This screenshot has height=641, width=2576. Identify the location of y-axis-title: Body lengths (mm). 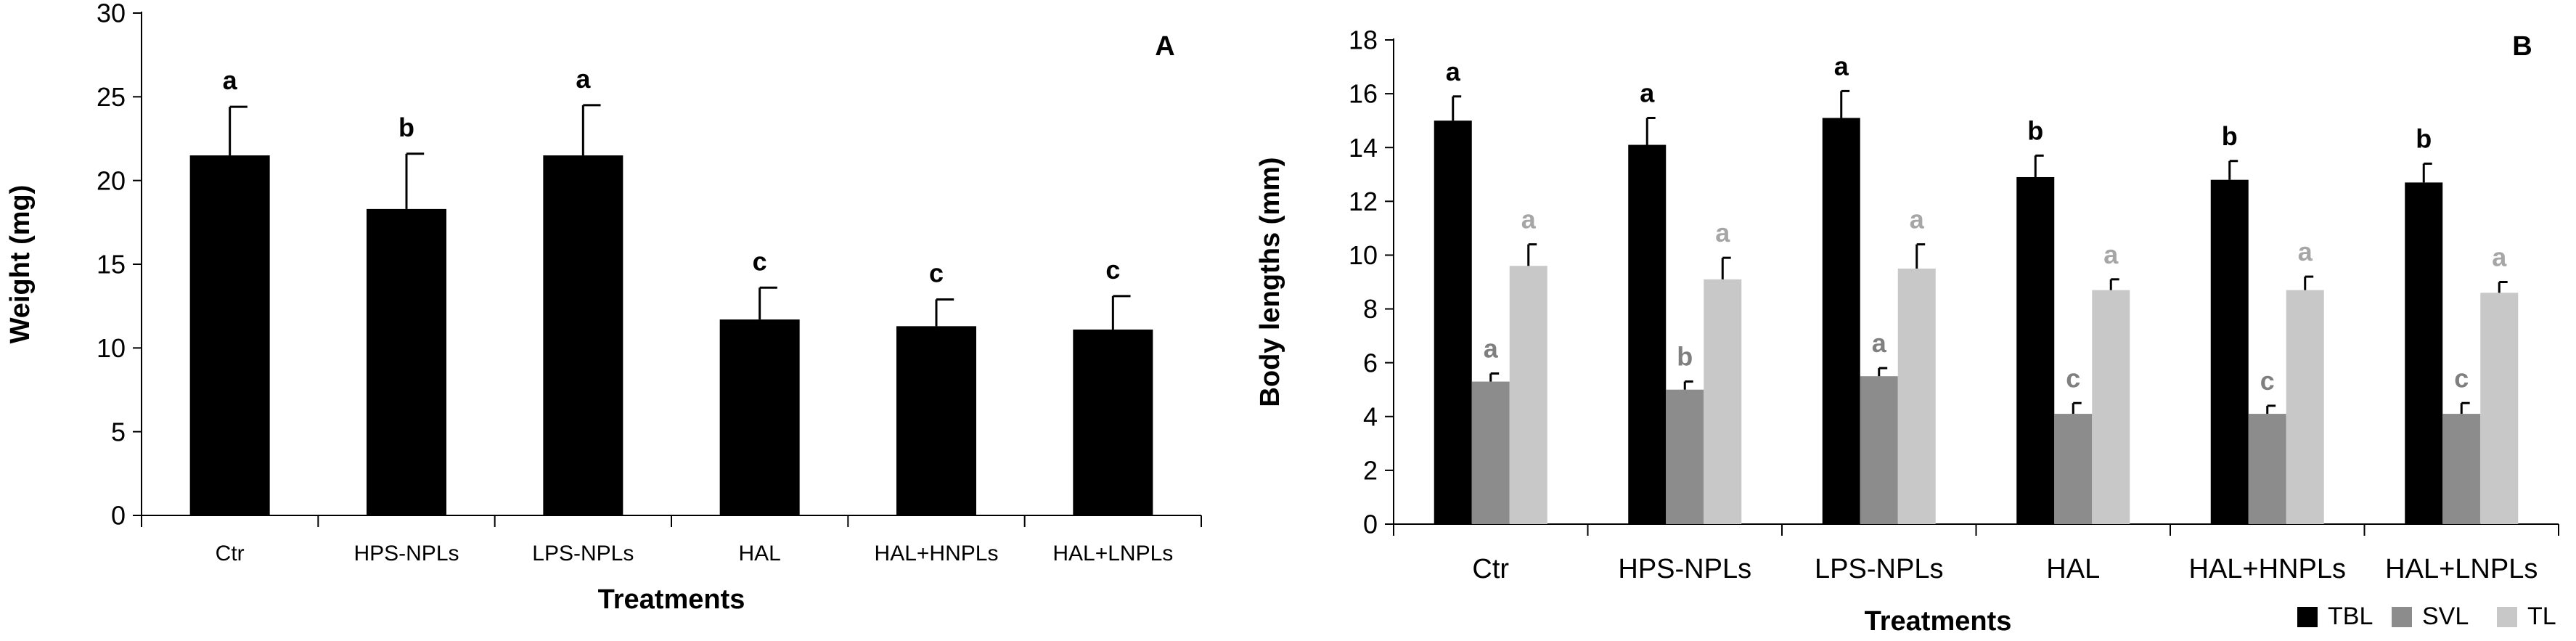
(1270, 282).